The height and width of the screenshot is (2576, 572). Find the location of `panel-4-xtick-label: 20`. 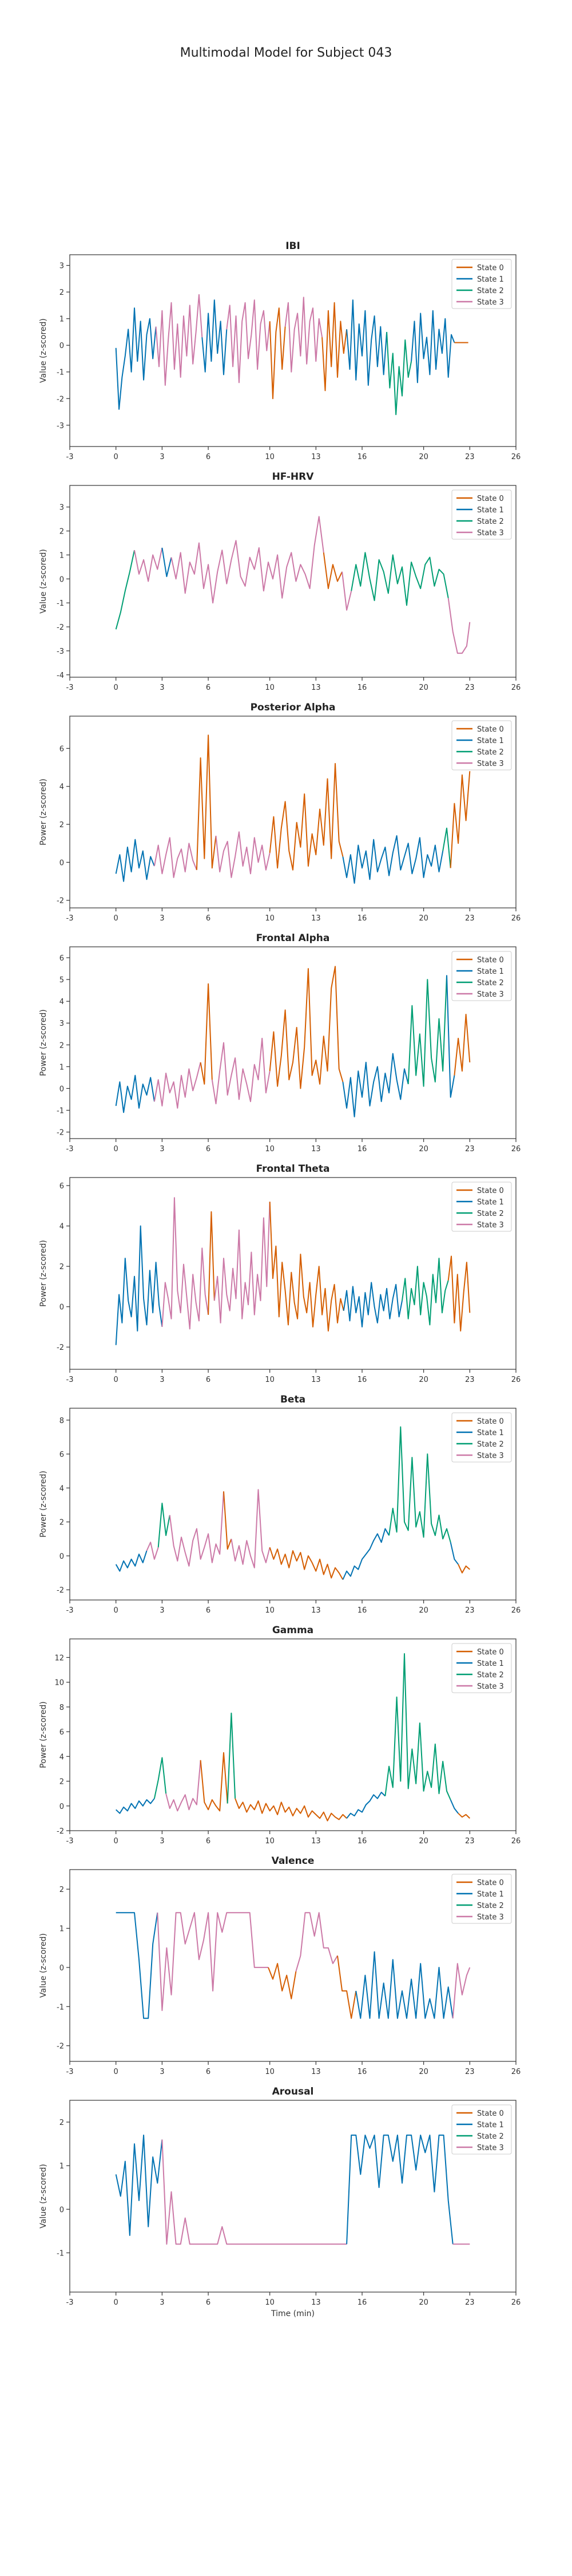

panel-4-xtick-label: 20 is located at coordinates (423, 1149).